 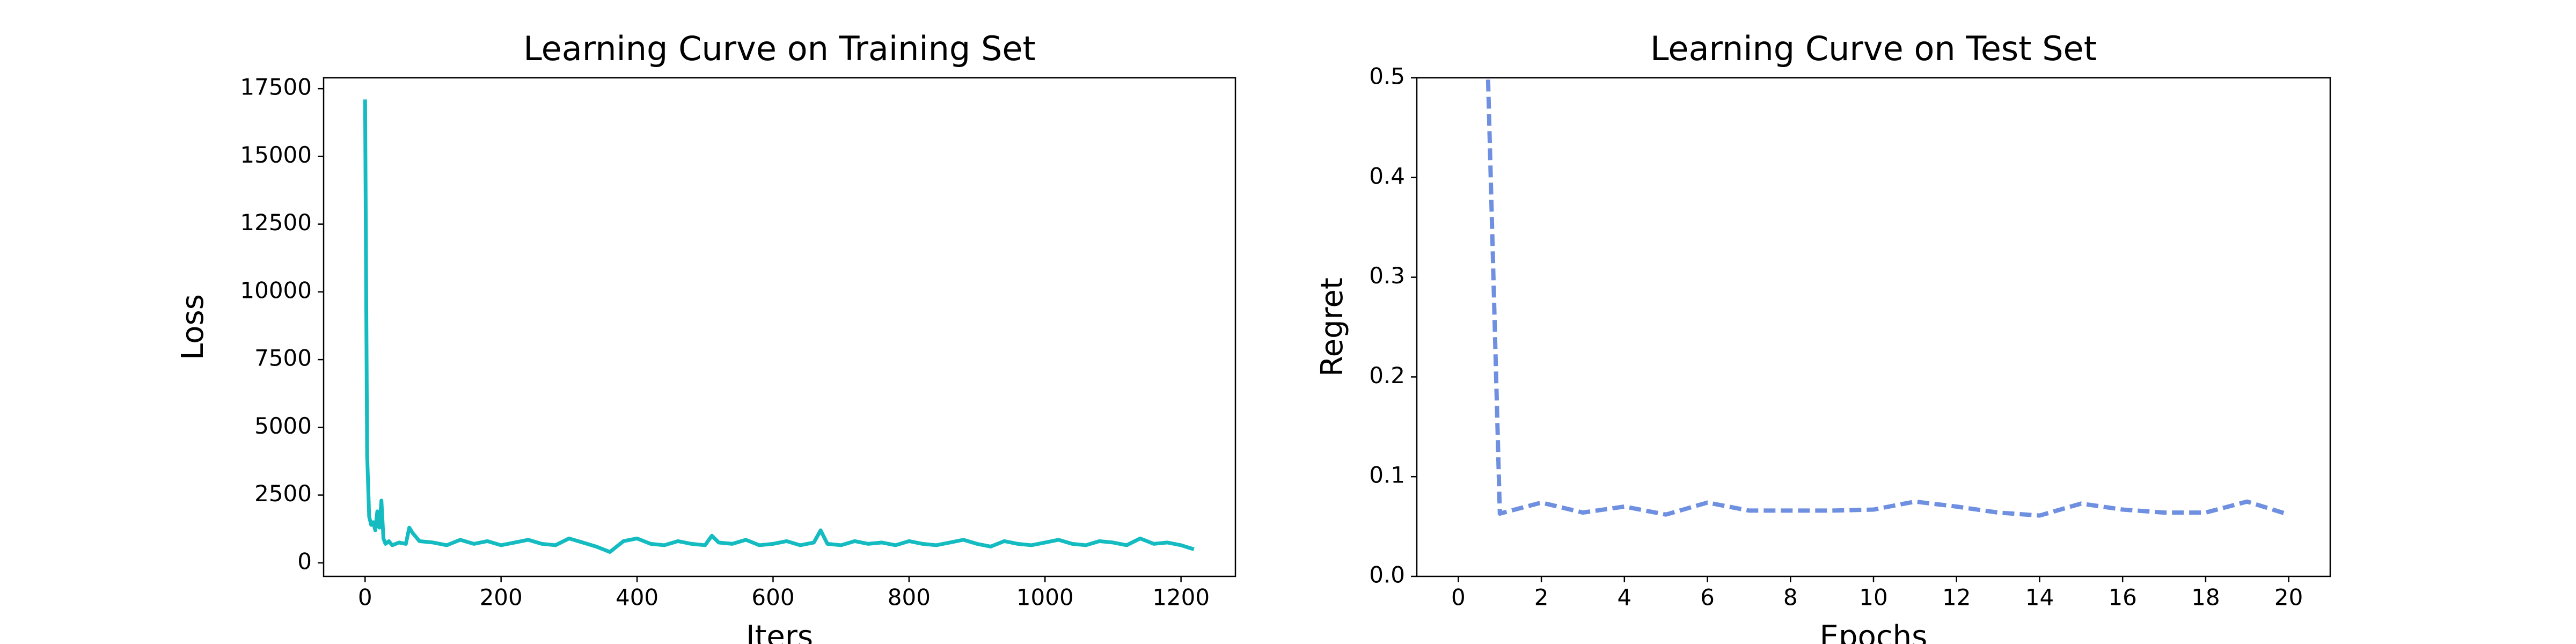 I want to click on x-tick-label: 400, so click(x=637, y=597).